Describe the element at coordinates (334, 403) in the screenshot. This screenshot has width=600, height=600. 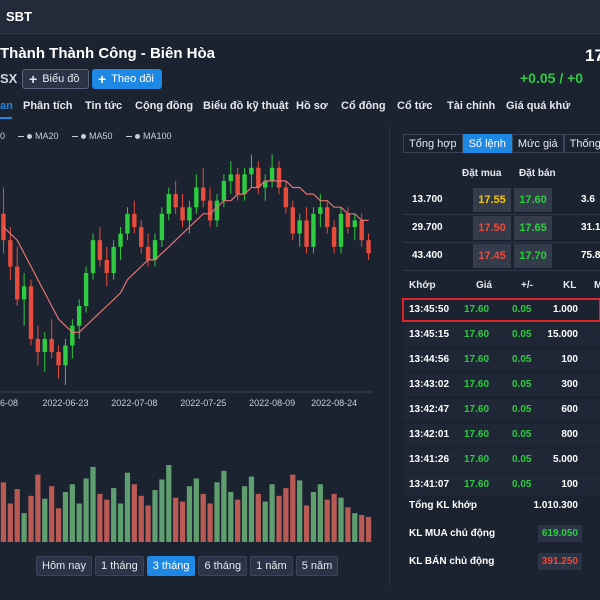
I see `x-tick-label: 2022-08-24` at that location.